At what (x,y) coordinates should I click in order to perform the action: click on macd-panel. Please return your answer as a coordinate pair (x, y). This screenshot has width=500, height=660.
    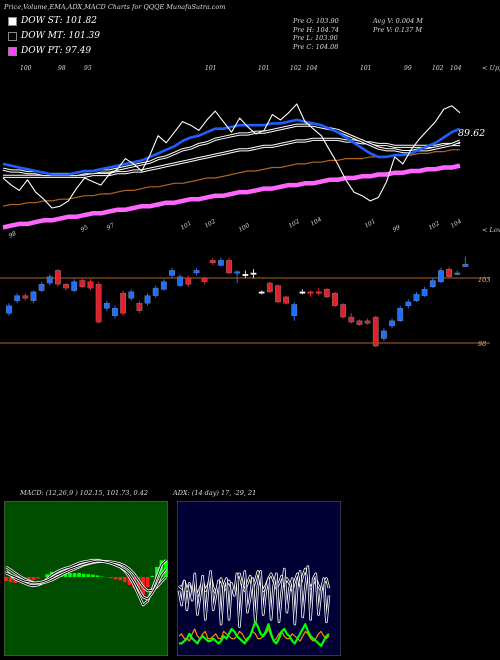
    Looking at the image, I should click on (86, 578).